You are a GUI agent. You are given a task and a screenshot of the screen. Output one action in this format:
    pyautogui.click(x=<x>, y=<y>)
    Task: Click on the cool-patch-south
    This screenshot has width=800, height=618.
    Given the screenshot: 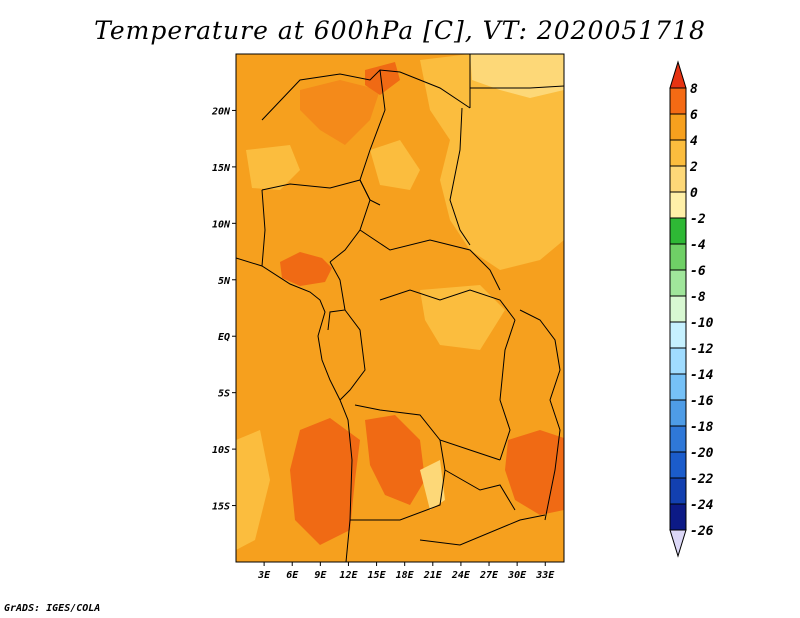 What is the action you would take?
    pyautogui.click(x=432, y=485)
    